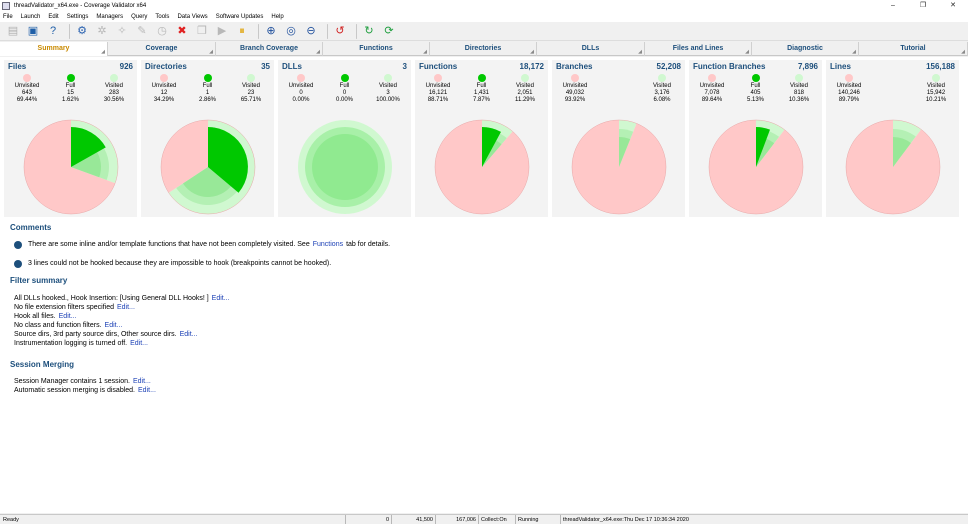  Describe the element at coordinates (70, 100) in the screenshot. I see `stat-percent: 1.62%` at that location.